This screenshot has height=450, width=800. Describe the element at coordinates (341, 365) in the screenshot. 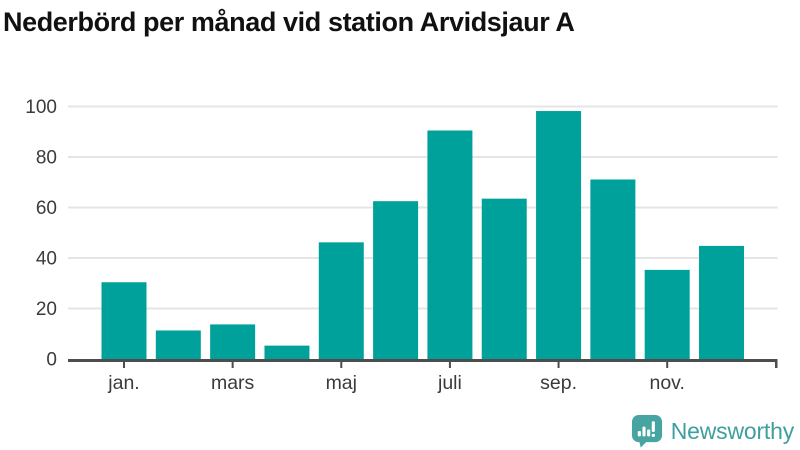

I see `x-tick-maj` at that location.